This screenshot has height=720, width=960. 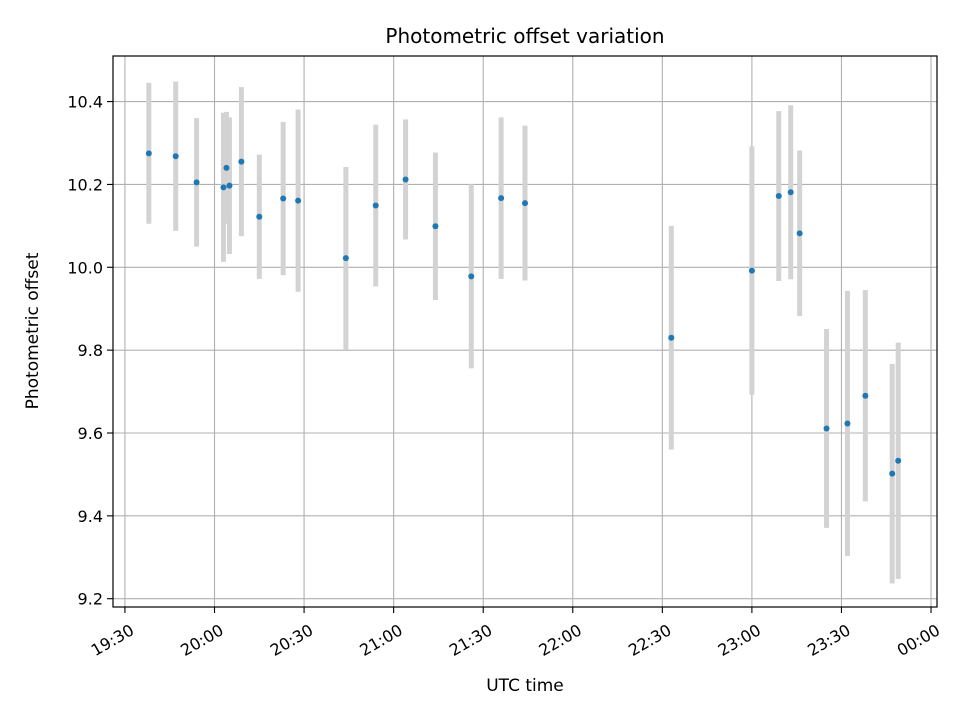 What do you see at coordinates (85, 184) in the screenshot?
I see `y-tick-label: 10.2` at bounding box center [85, 184].